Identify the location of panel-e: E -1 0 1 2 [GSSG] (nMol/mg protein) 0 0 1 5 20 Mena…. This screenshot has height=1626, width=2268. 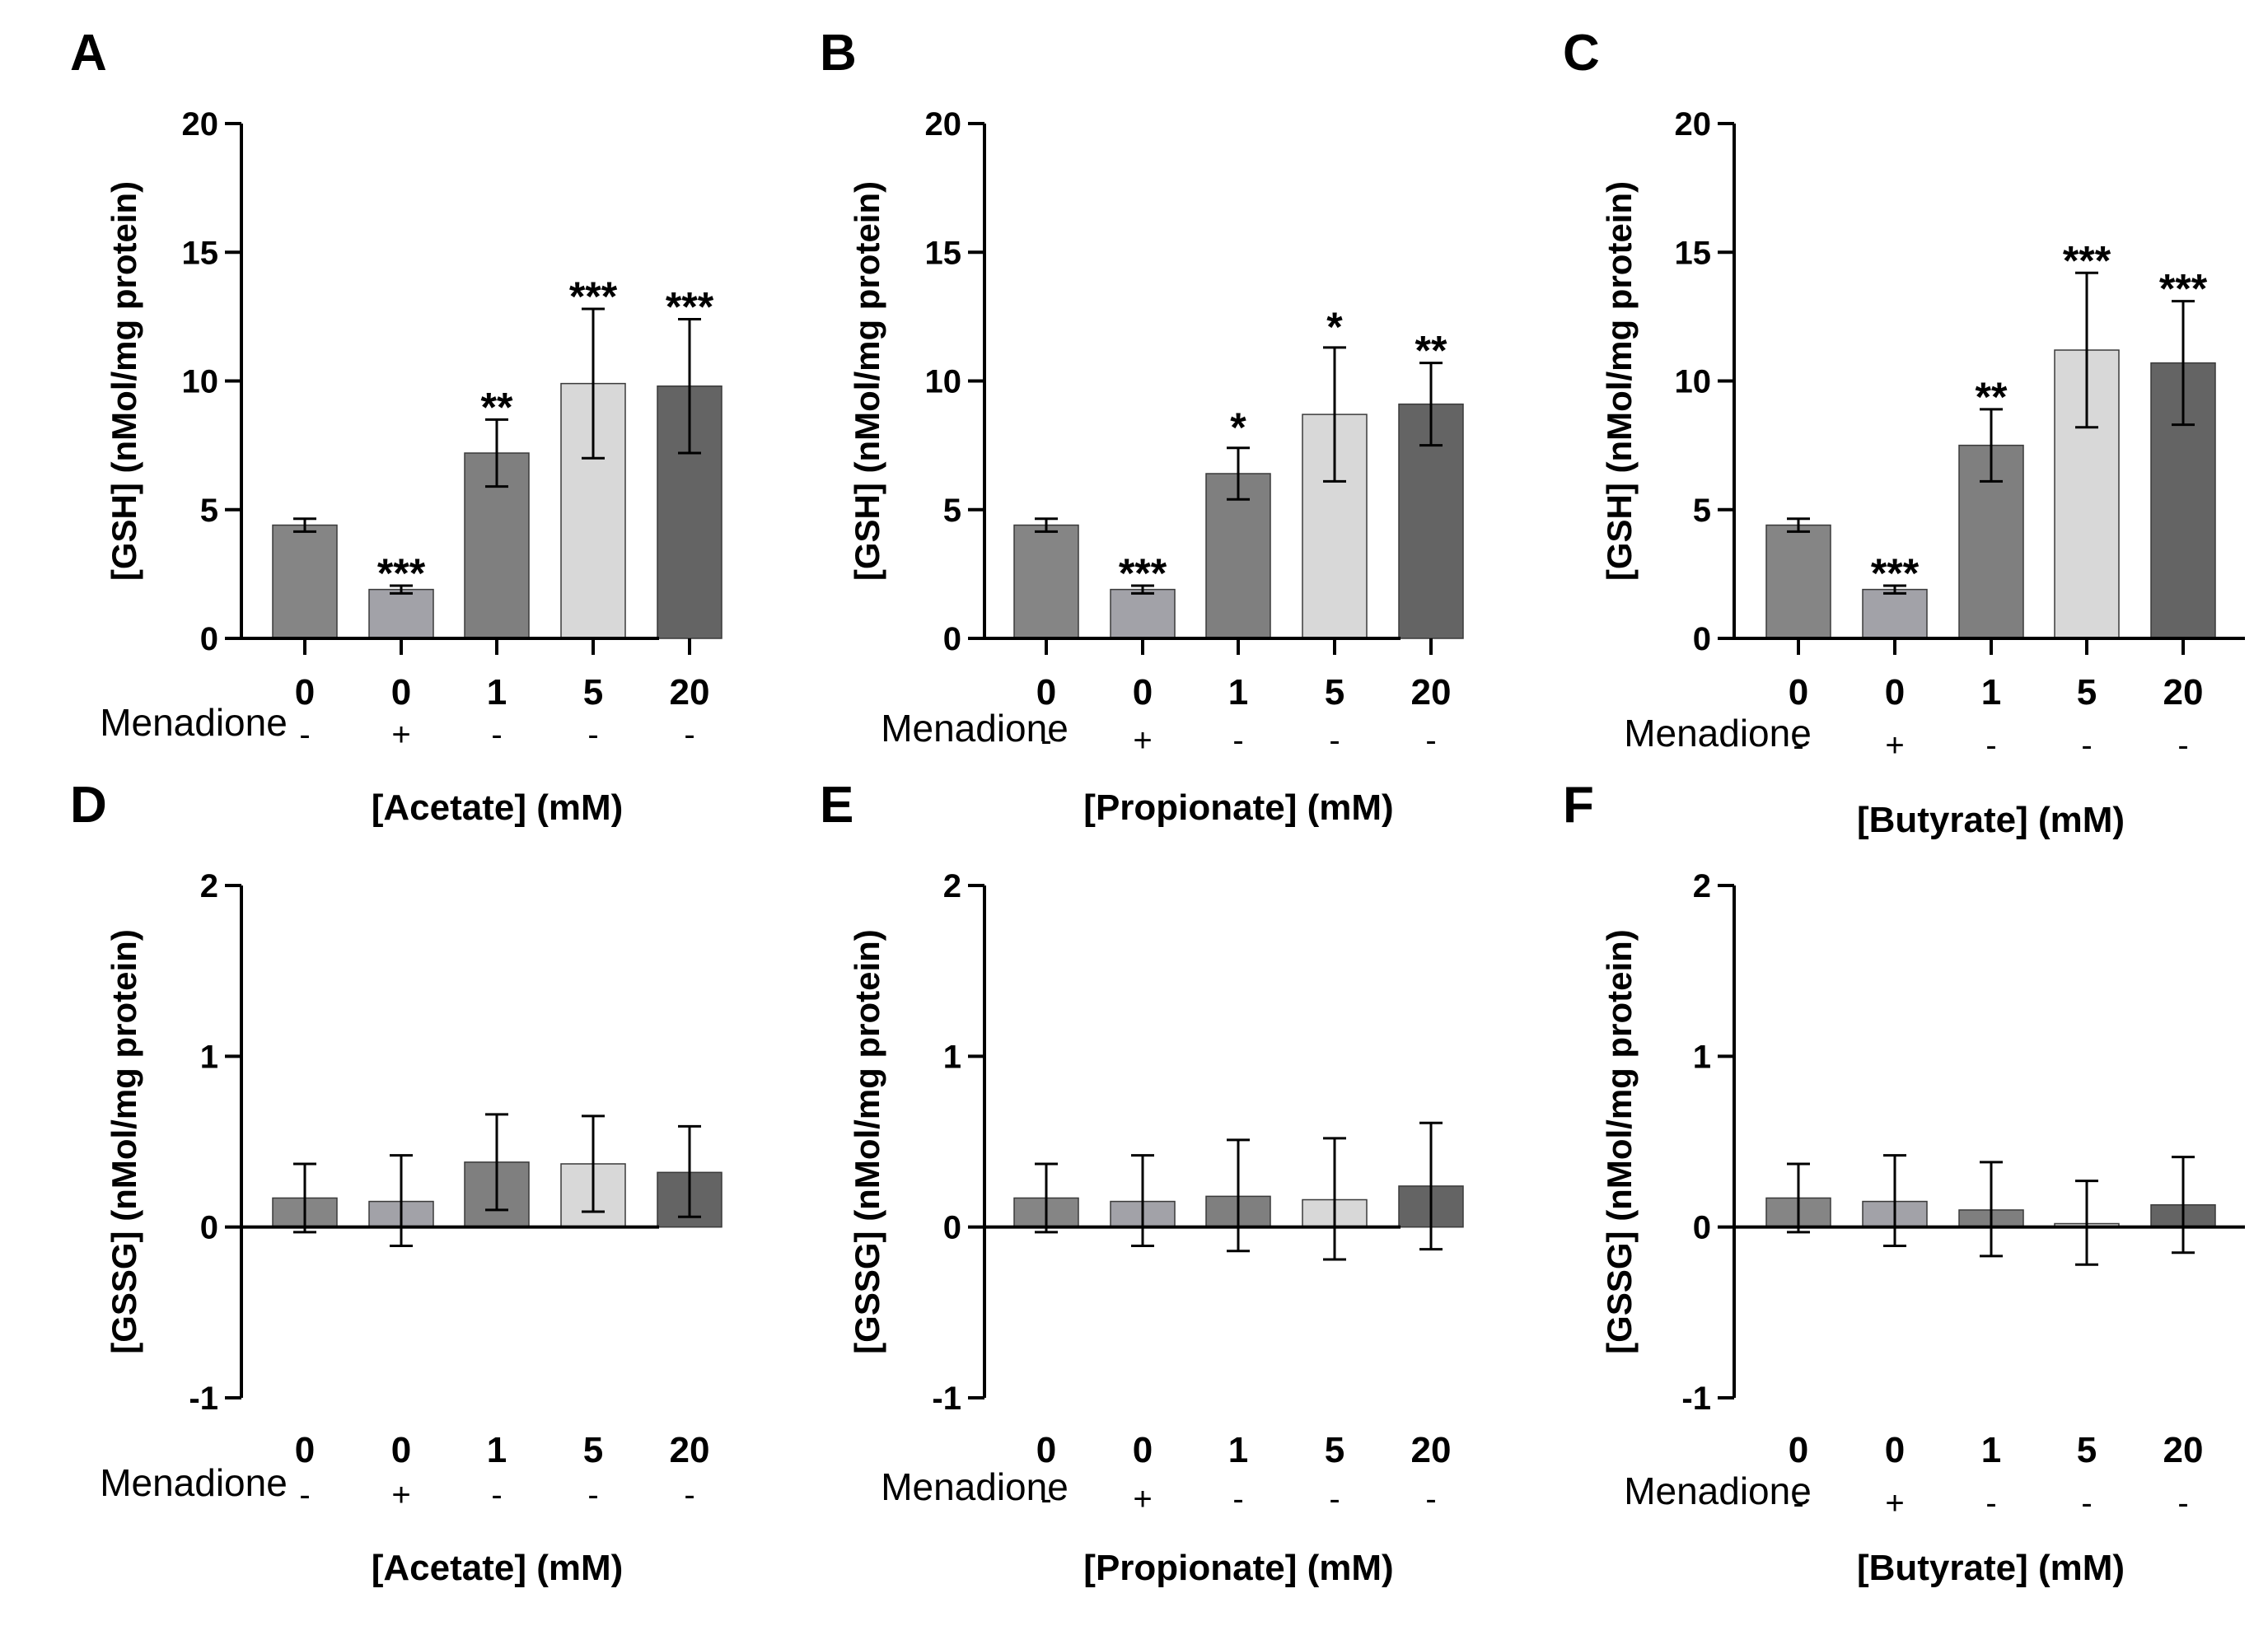
(1142, 1182).